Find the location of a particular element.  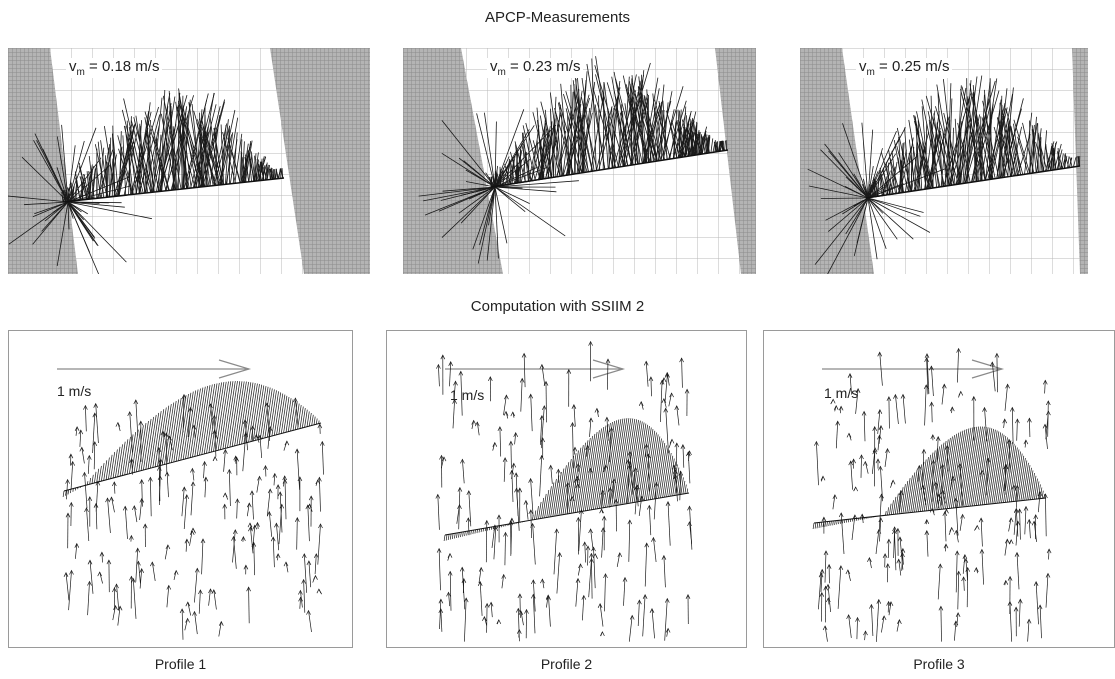

scale-arrow-label-1: 1 m/s is located at coordinates (74, 391).